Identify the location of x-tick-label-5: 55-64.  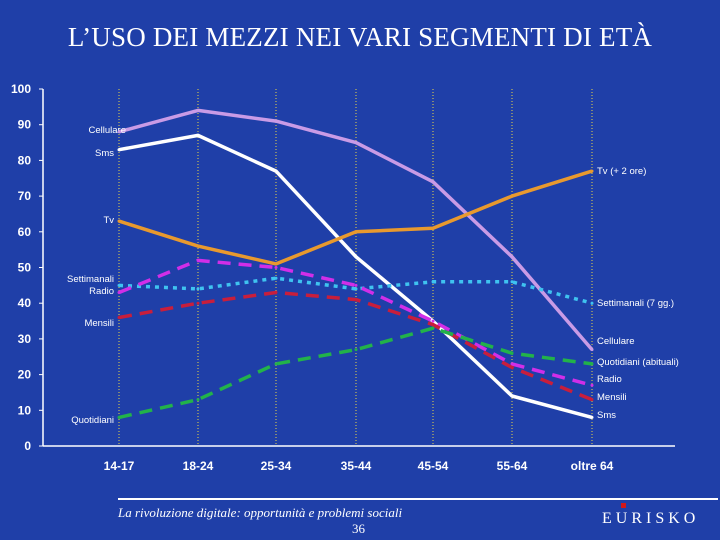
(512, 466).